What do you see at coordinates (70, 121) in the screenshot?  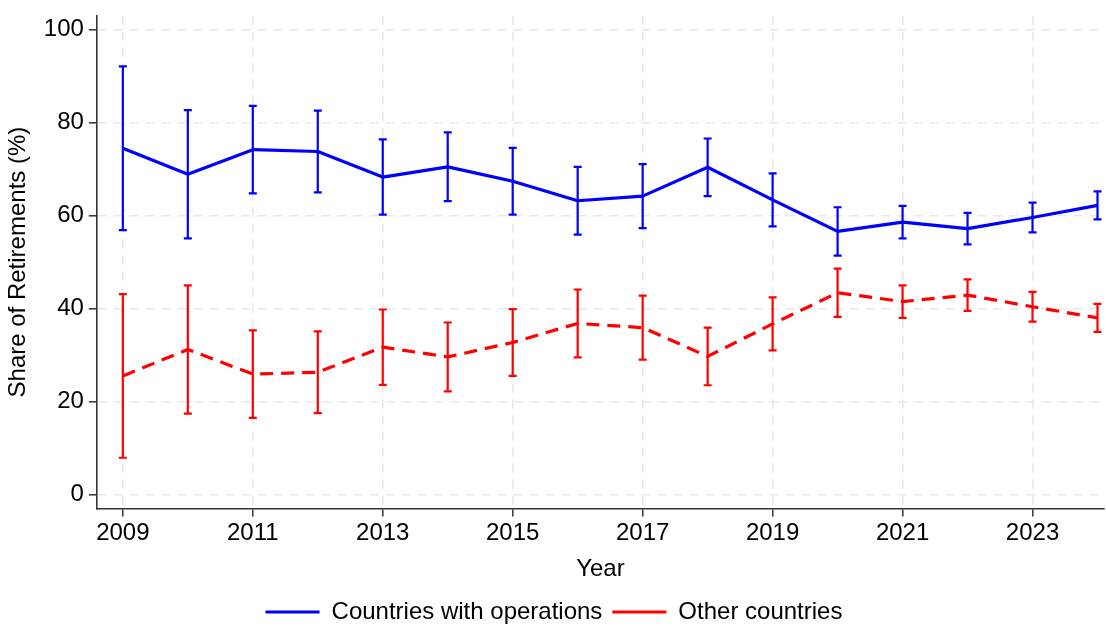 I see `y-tick-label: 80` at bounding box center [70, 121].